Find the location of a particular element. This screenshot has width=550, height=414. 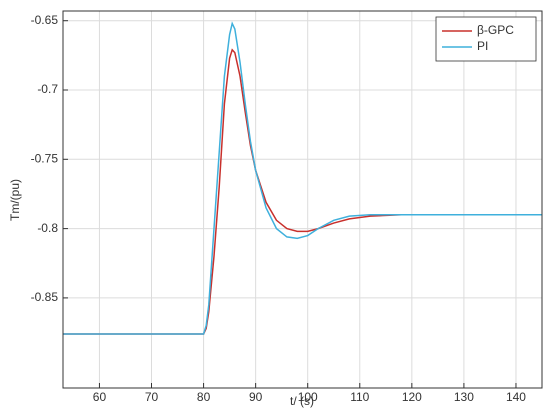

y-tick-label: -0.85 is located at coordinates (45, 297).